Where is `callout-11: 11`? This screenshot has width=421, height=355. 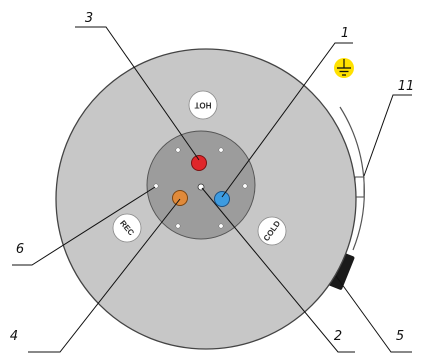 callout-11: 11 is located at coordinates (406, 86).